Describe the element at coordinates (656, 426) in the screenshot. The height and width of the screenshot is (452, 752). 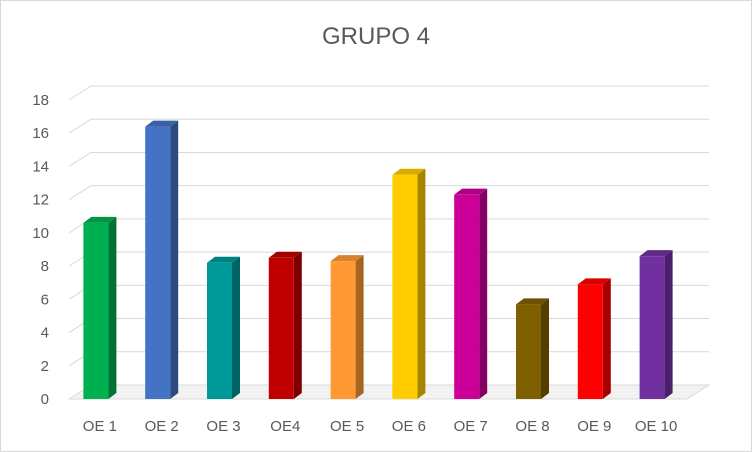
I see `x-tick-label: OE 10` at that location.